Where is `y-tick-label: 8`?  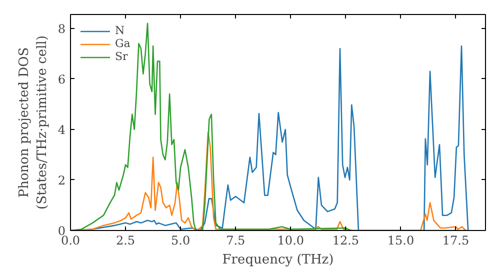
y-tick-label: 8 is located at coordinates (62, 29).